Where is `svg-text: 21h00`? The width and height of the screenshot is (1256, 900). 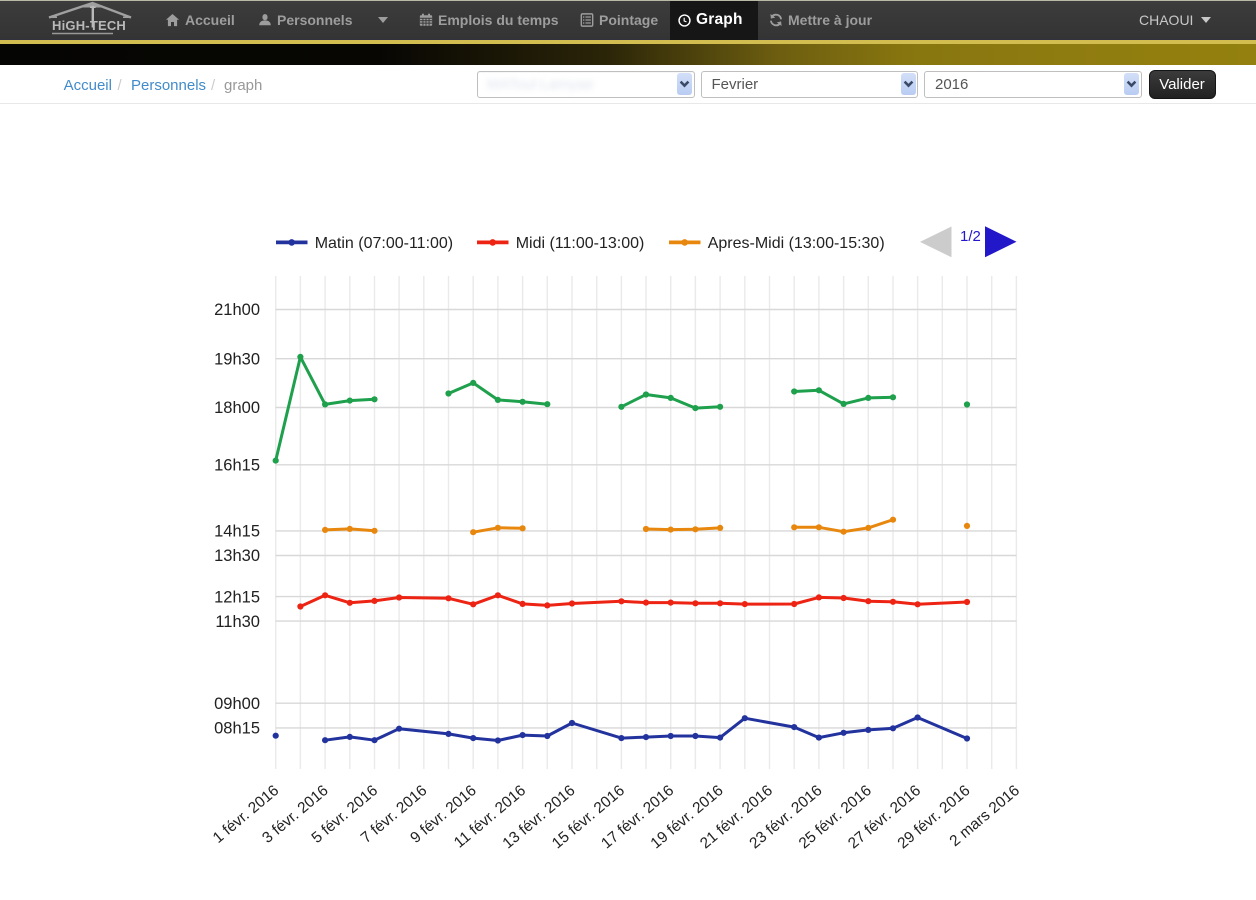
svg-text: 21h00 is located at coordinates (237, 310).